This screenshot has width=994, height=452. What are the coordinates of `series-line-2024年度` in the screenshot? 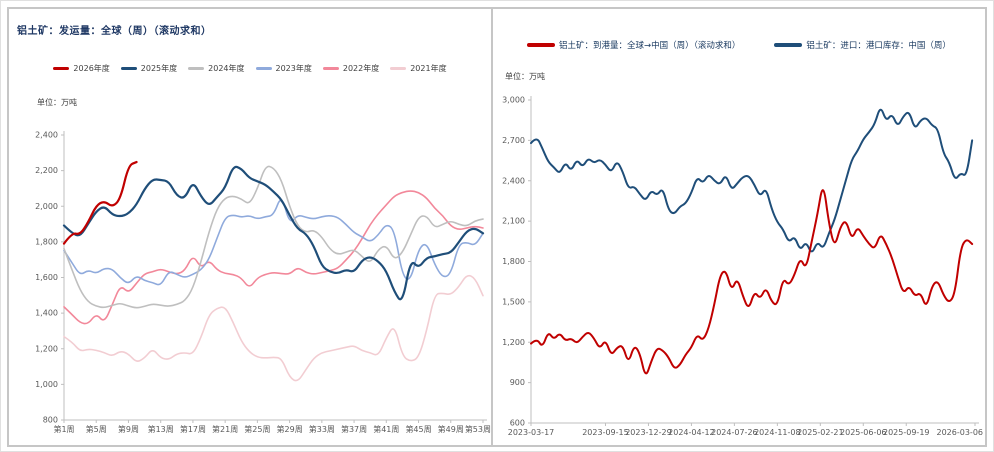 It's located at (273, 237).